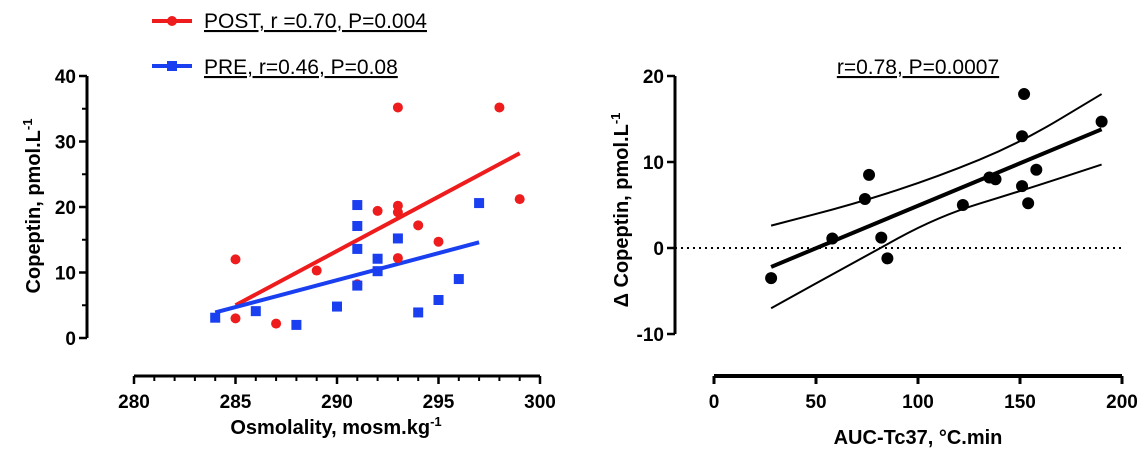 This screenshot has height=449, width=1145. Describe the element at coordinates (658, 249) in the screenshot. I see `right-y-tick-label: 0` at that location.